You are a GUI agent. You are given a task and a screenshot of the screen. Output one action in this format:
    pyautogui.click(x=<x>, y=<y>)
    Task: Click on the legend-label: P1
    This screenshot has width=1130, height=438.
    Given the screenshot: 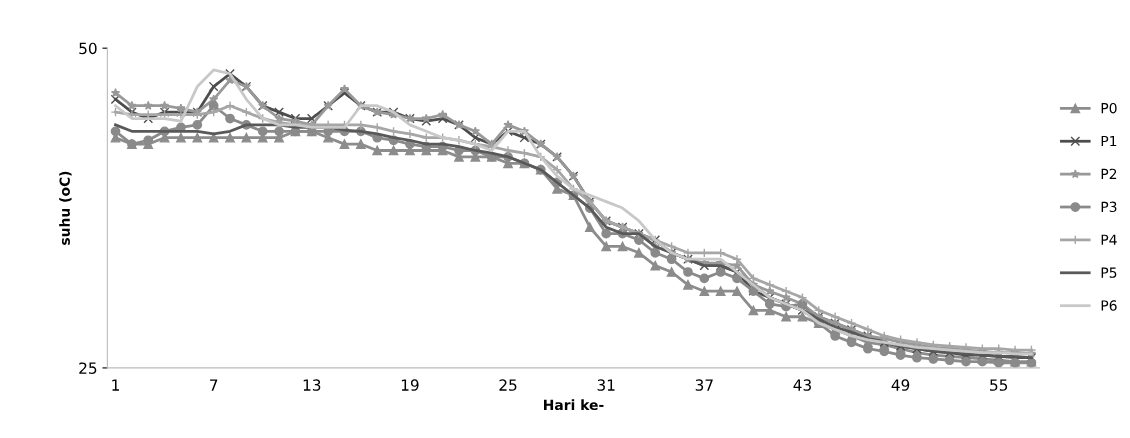 What is the action you would take?
    pyautogui.click(x=1109, y=141)
    